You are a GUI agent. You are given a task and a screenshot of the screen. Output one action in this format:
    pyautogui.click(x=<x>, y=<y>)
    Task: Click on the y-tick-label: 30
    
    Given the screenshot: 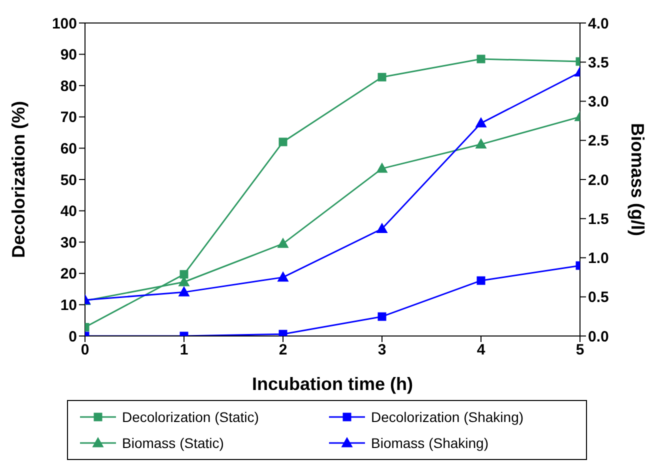 What is the action you would take?
    pyautogui.click(x=68, y=243)
    